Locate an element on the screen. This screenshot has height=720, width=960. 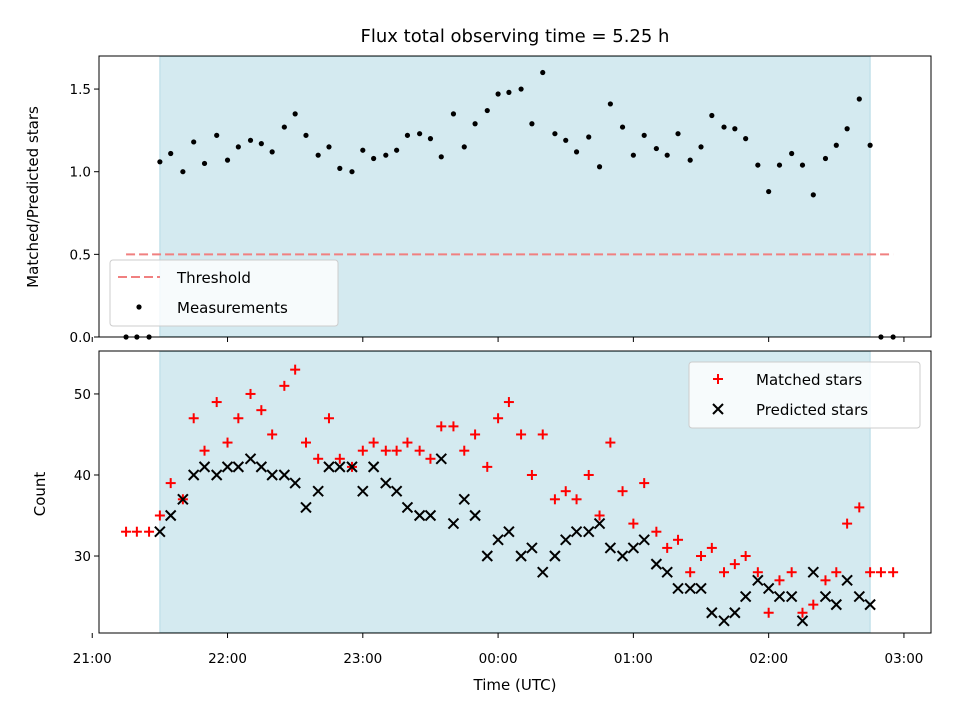
y-tick-label: 1.0 is located at coordinates (80, 173).